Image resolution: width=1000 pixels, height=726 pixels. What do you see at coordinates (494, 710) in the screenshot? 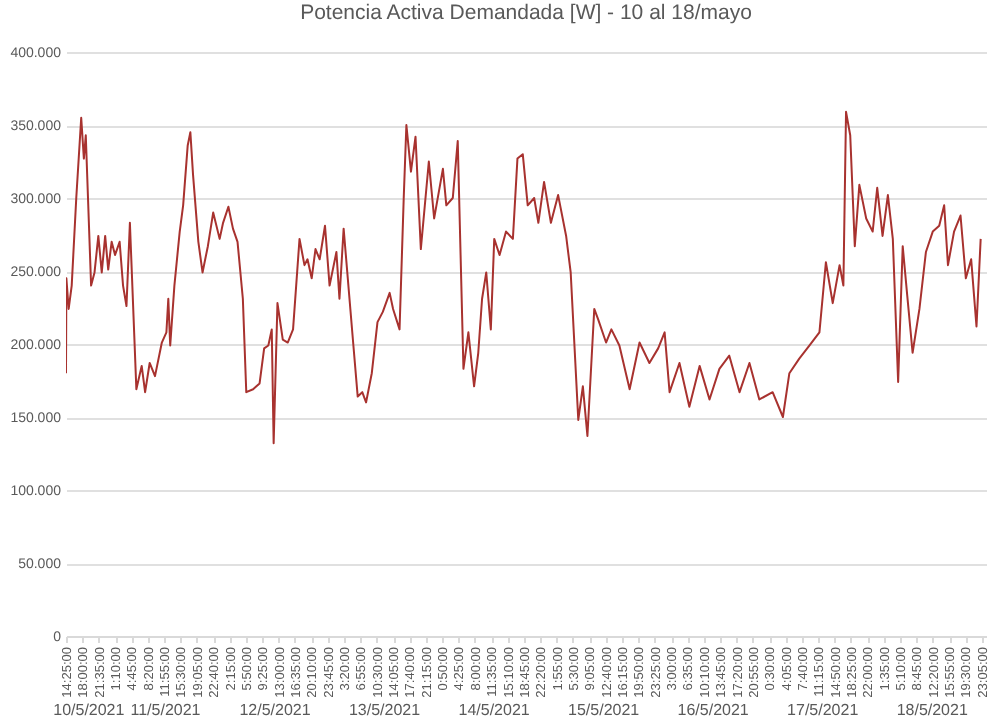
I see `x2-tick-label: 14/5/2021` at bounding box center [494, 710].